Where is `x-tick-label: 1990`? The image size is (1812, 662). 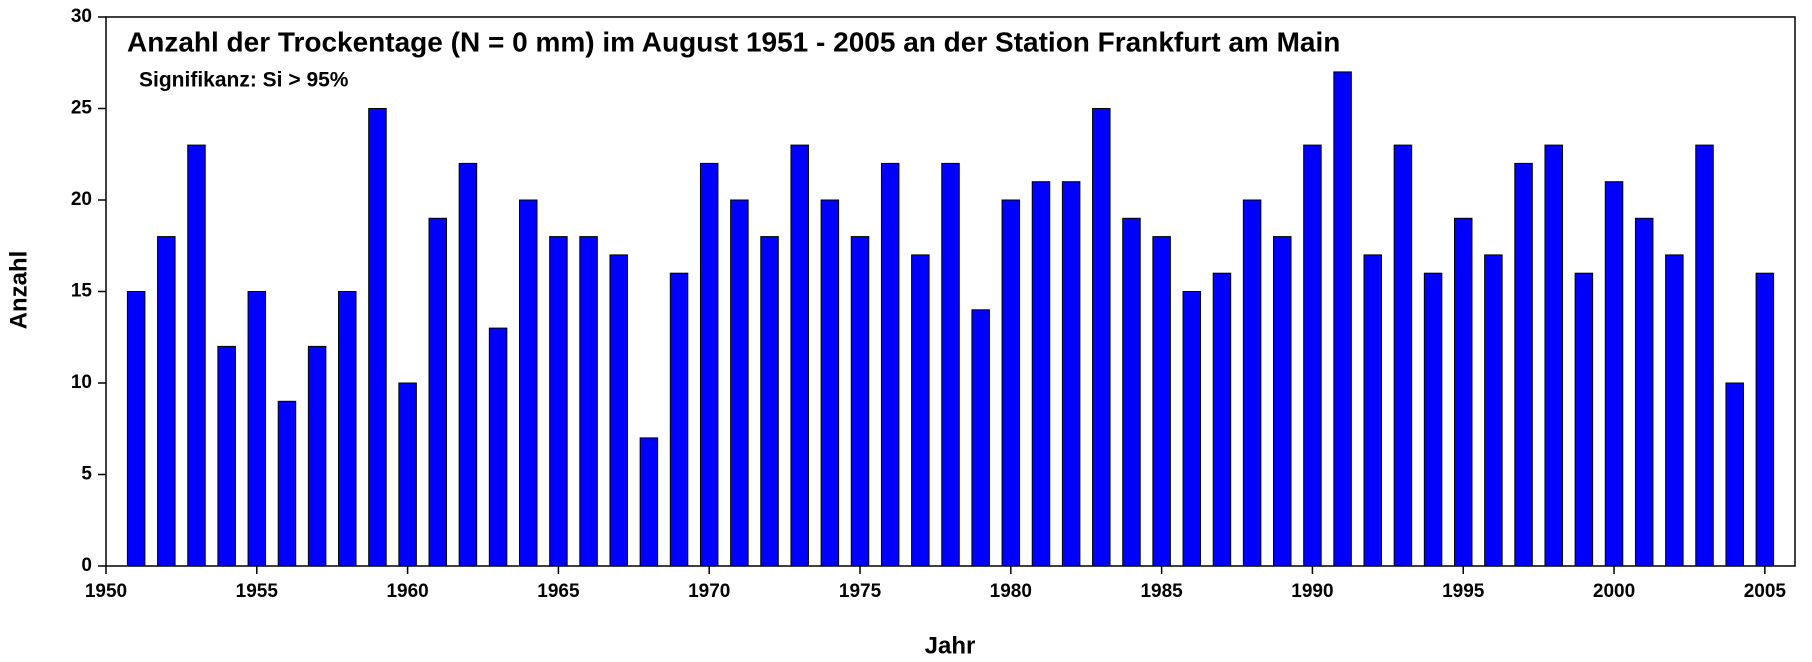
x-tick-label: 1990 is located at coordinates (1312, 591).